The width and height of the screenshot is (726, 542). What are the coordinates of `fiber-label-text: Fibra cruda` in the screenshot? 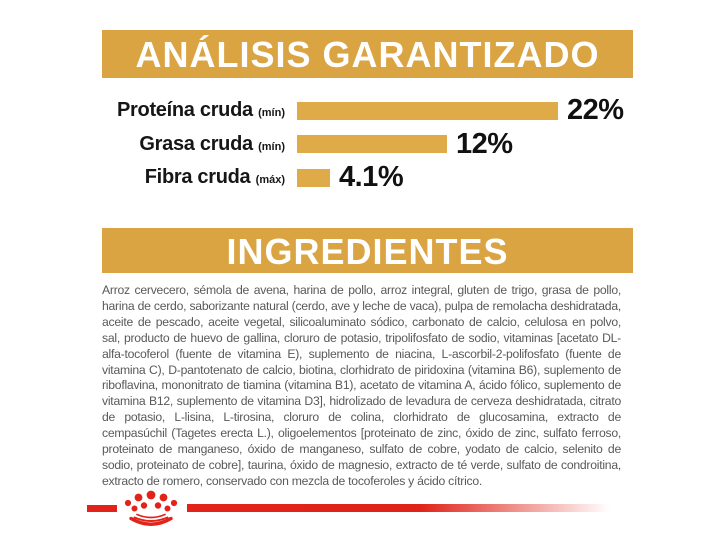 It's located at (197, 177).